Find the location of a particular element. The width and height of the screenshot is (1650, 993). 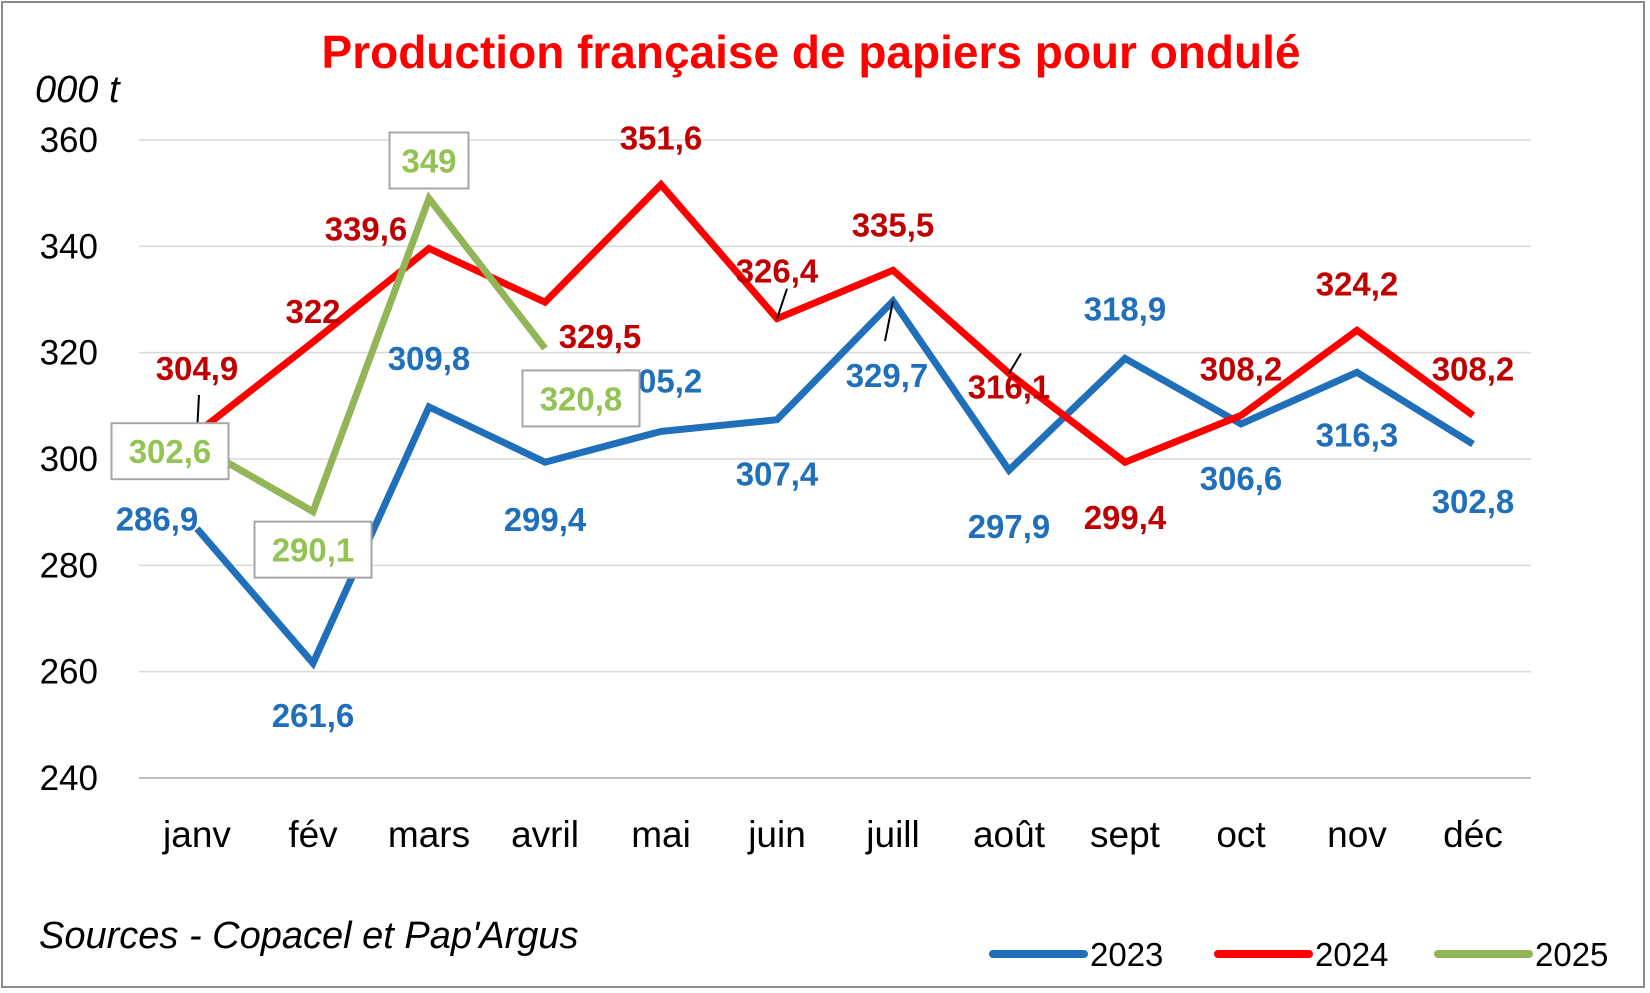

x-tick-label: juin is located at coordinates (776, 834).